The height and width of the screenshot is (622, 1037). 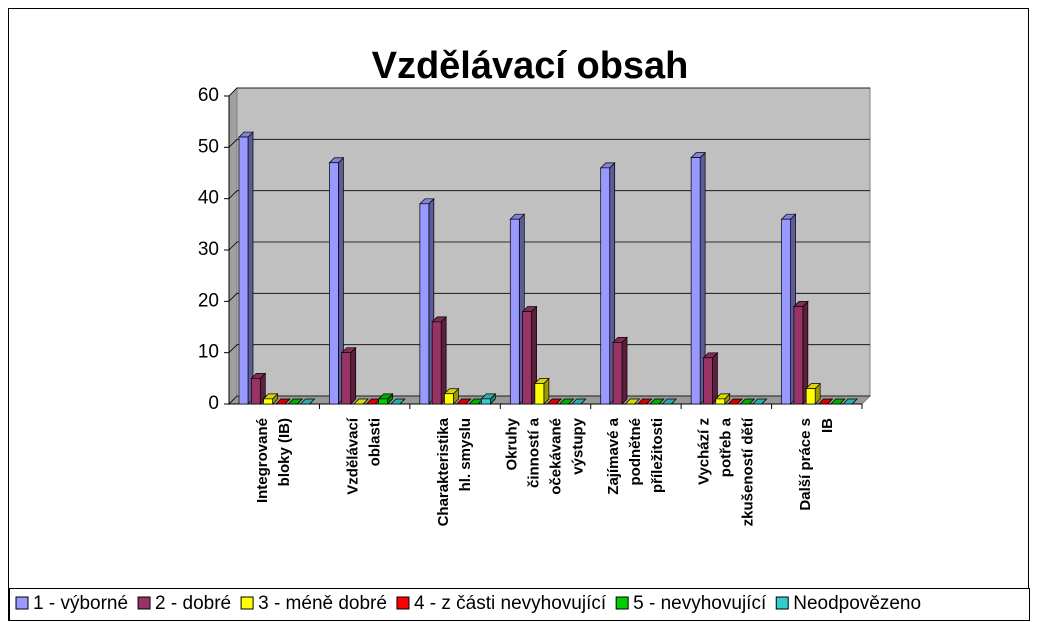 What do you see at coordinates (208, 198) in the screenshot?
I see `y-tick-label: 40` at bounding box center [208, 198].